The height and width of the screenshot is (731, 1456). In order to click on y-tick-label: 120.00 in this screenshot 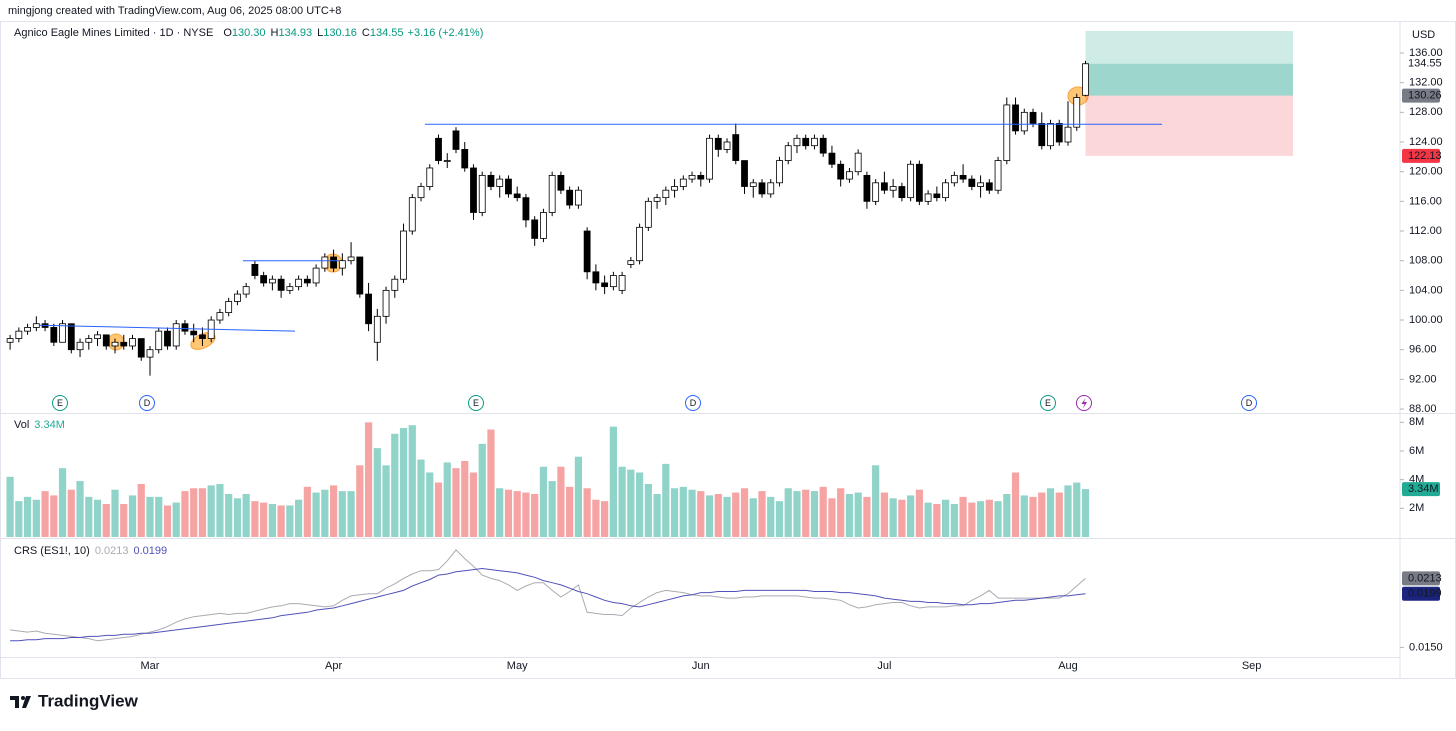, I will do `click(1426, 172)`.